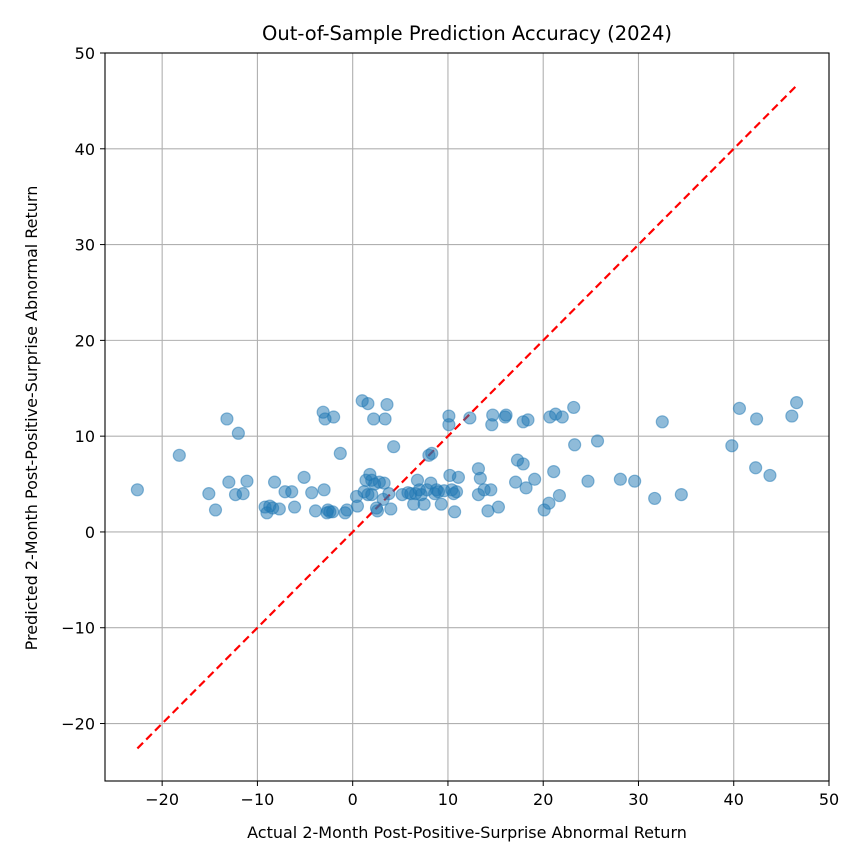  What do you see at coordinates (85, 436) in the screenshot?
I see `y-tick-label: 10` at bounding box center [85, 436].